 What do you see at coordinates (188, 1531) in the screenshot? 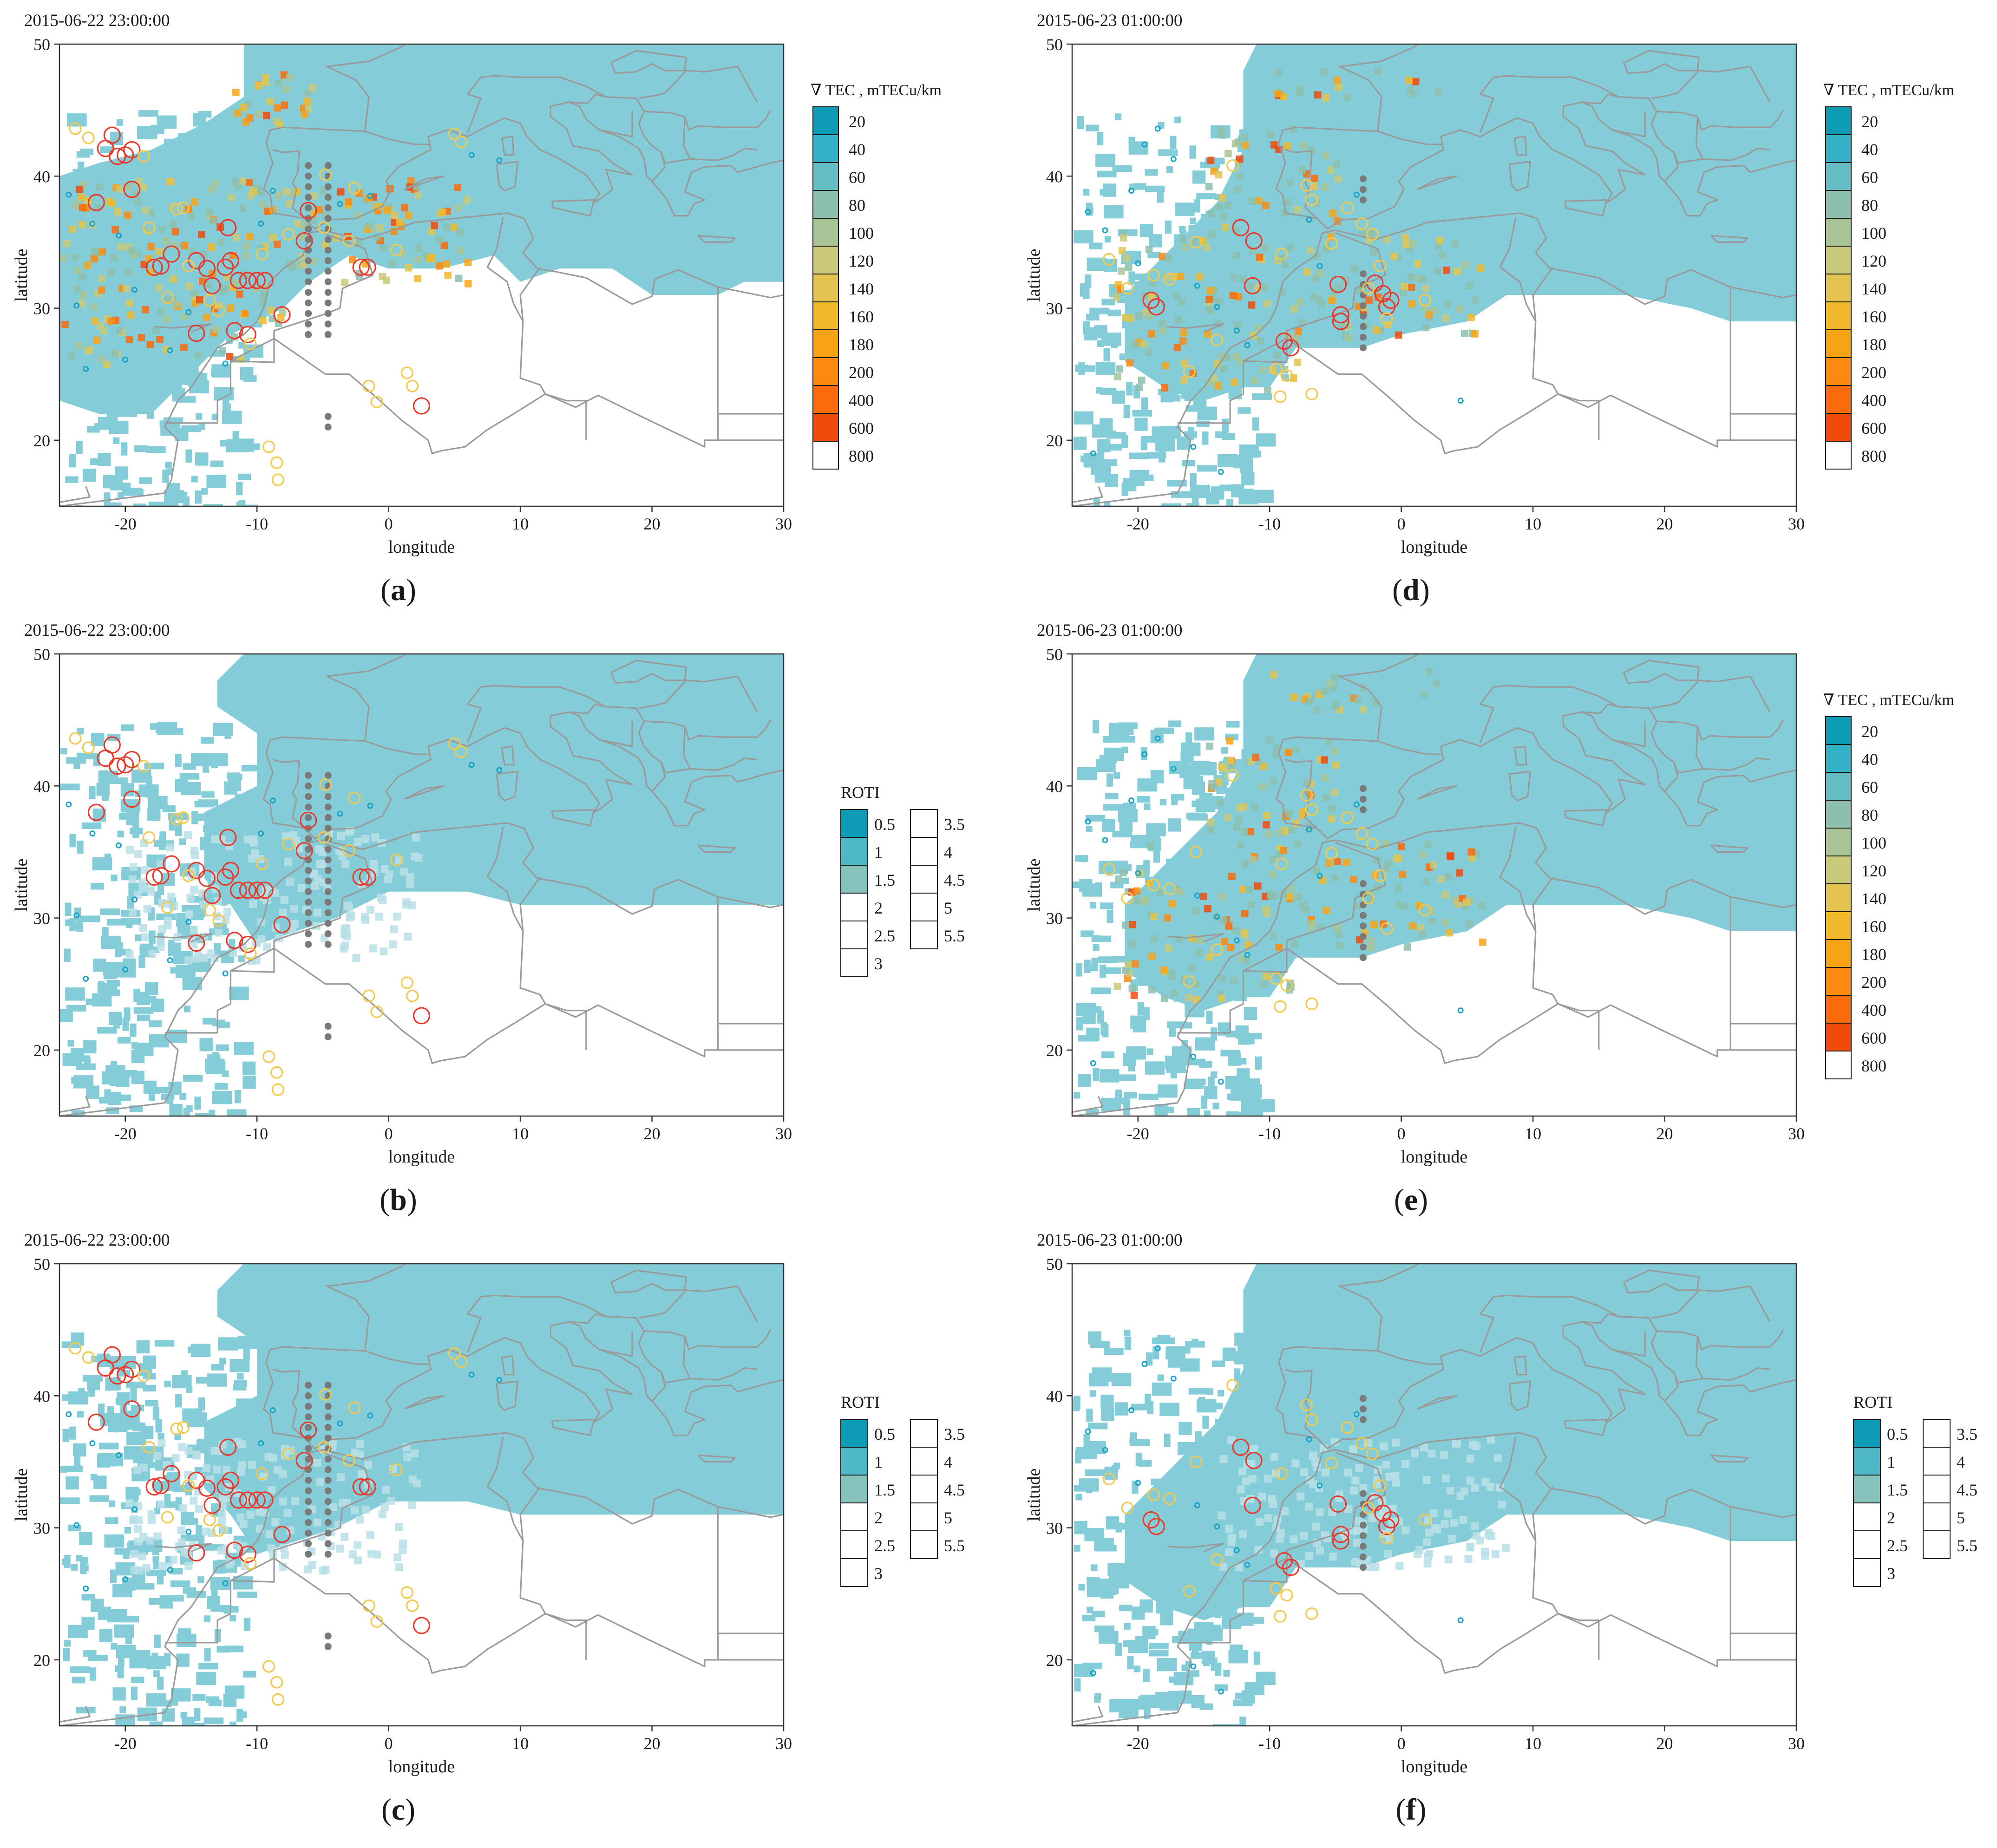
I see `panel-c-small-marker` at bounding box center [188, 1531].